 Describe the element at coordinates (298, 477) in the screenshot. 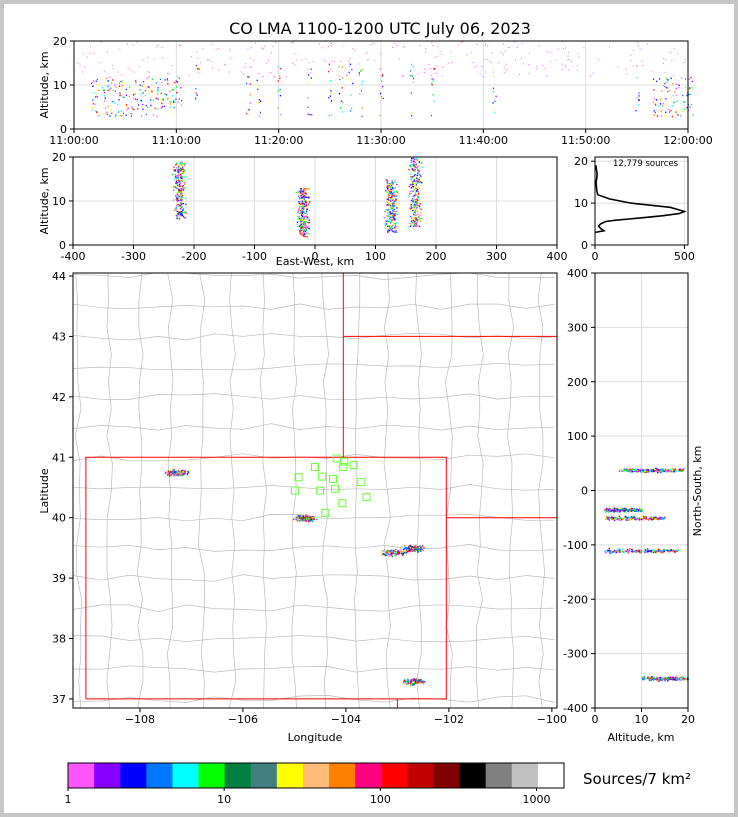

I see `station-marker` at that location.